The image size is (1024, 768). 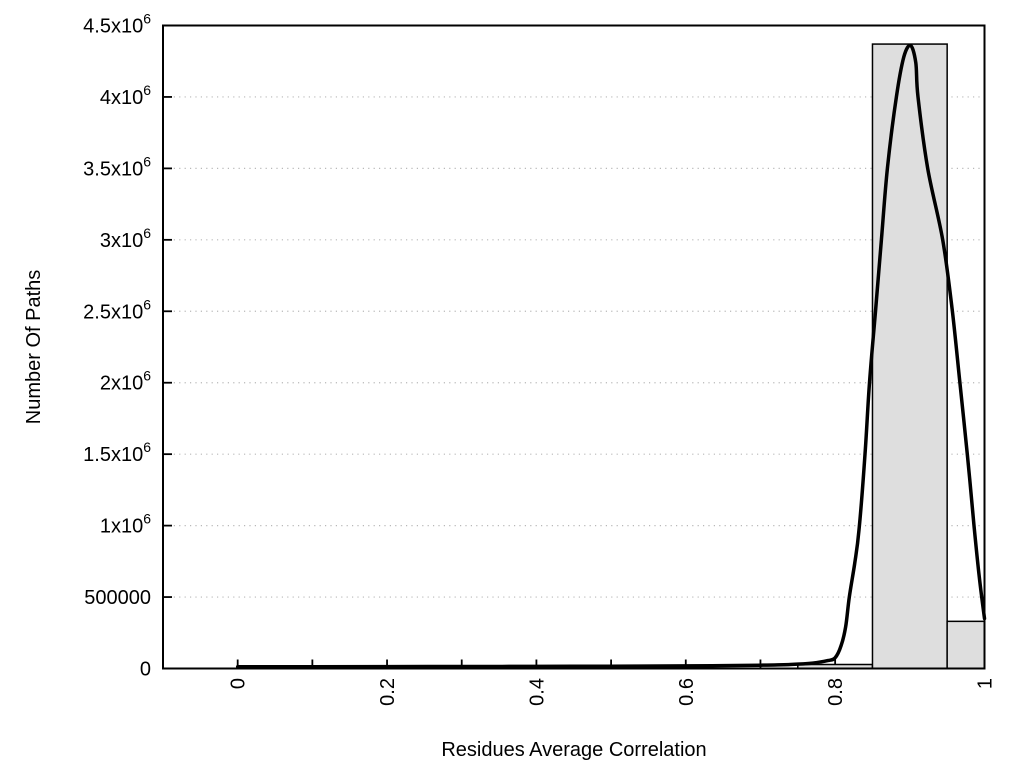 I want to click on x-tick-label: 0, so click(x=239, y=683).